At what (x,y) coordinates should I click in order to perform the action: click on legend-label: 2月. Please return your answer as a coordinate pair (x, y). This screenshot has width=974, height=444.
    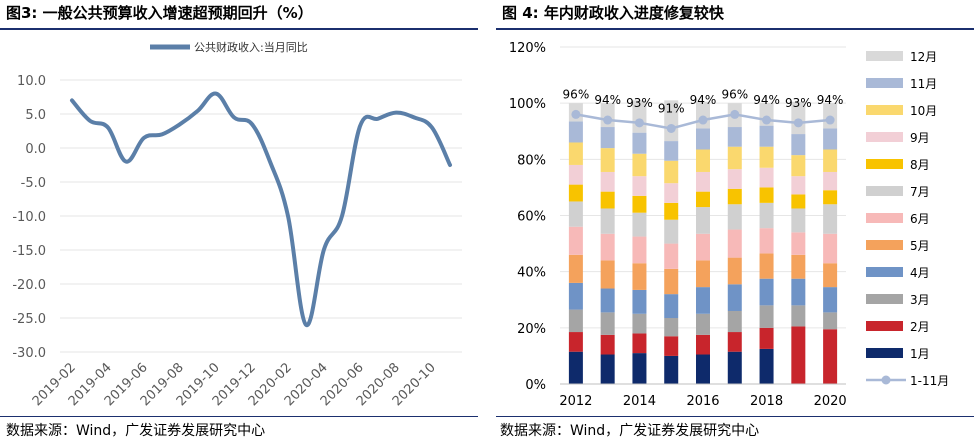
    Looking at the image, I should click on (920, 327).